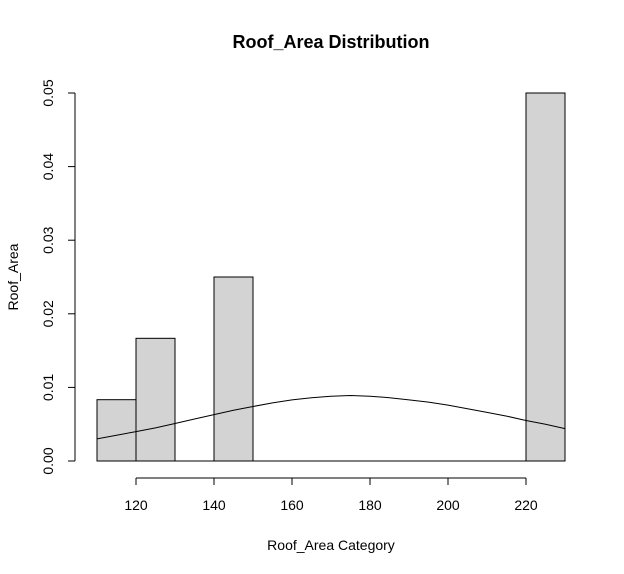 This screenshot has height=574, width=624. I want to click on y-tick-label-0.03: 0.03, so click(48, 239).